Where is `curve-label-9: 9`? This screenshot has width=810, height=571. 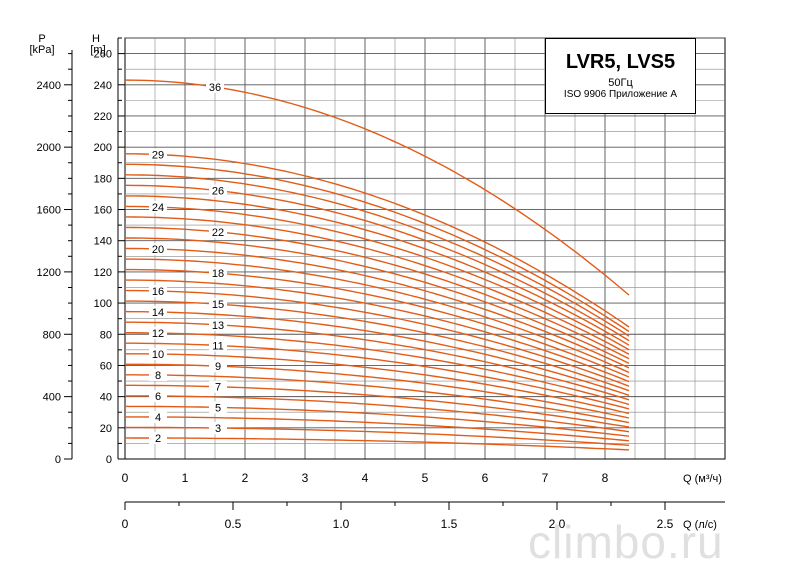
curve-label-9: 9 is located at coordinates (218, 367).